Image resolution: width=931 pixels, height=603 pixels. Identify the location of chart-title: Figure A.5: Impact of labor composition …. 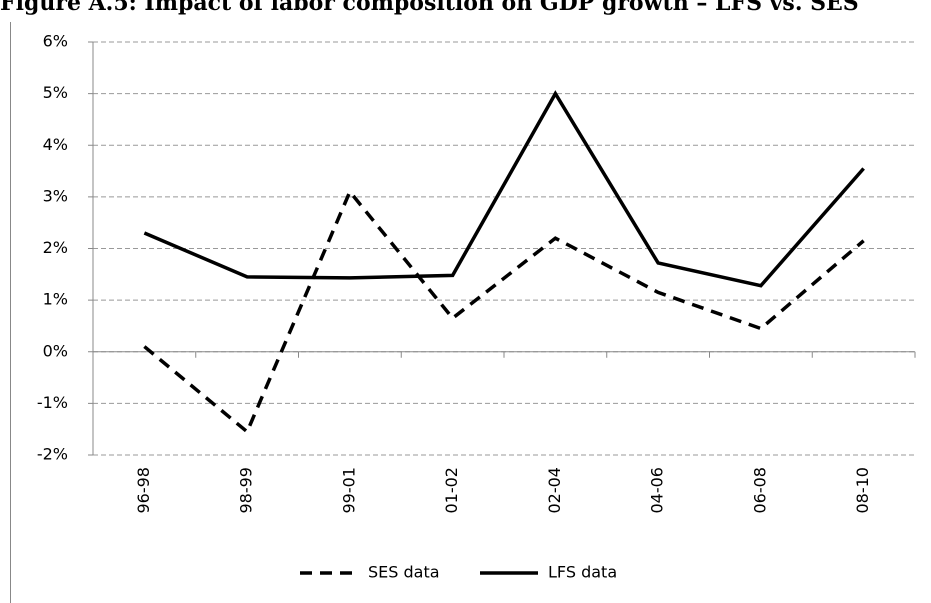
(429, 8).